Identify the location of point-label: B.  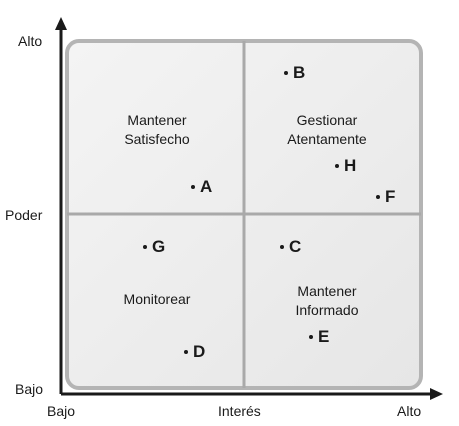
(299, 72).